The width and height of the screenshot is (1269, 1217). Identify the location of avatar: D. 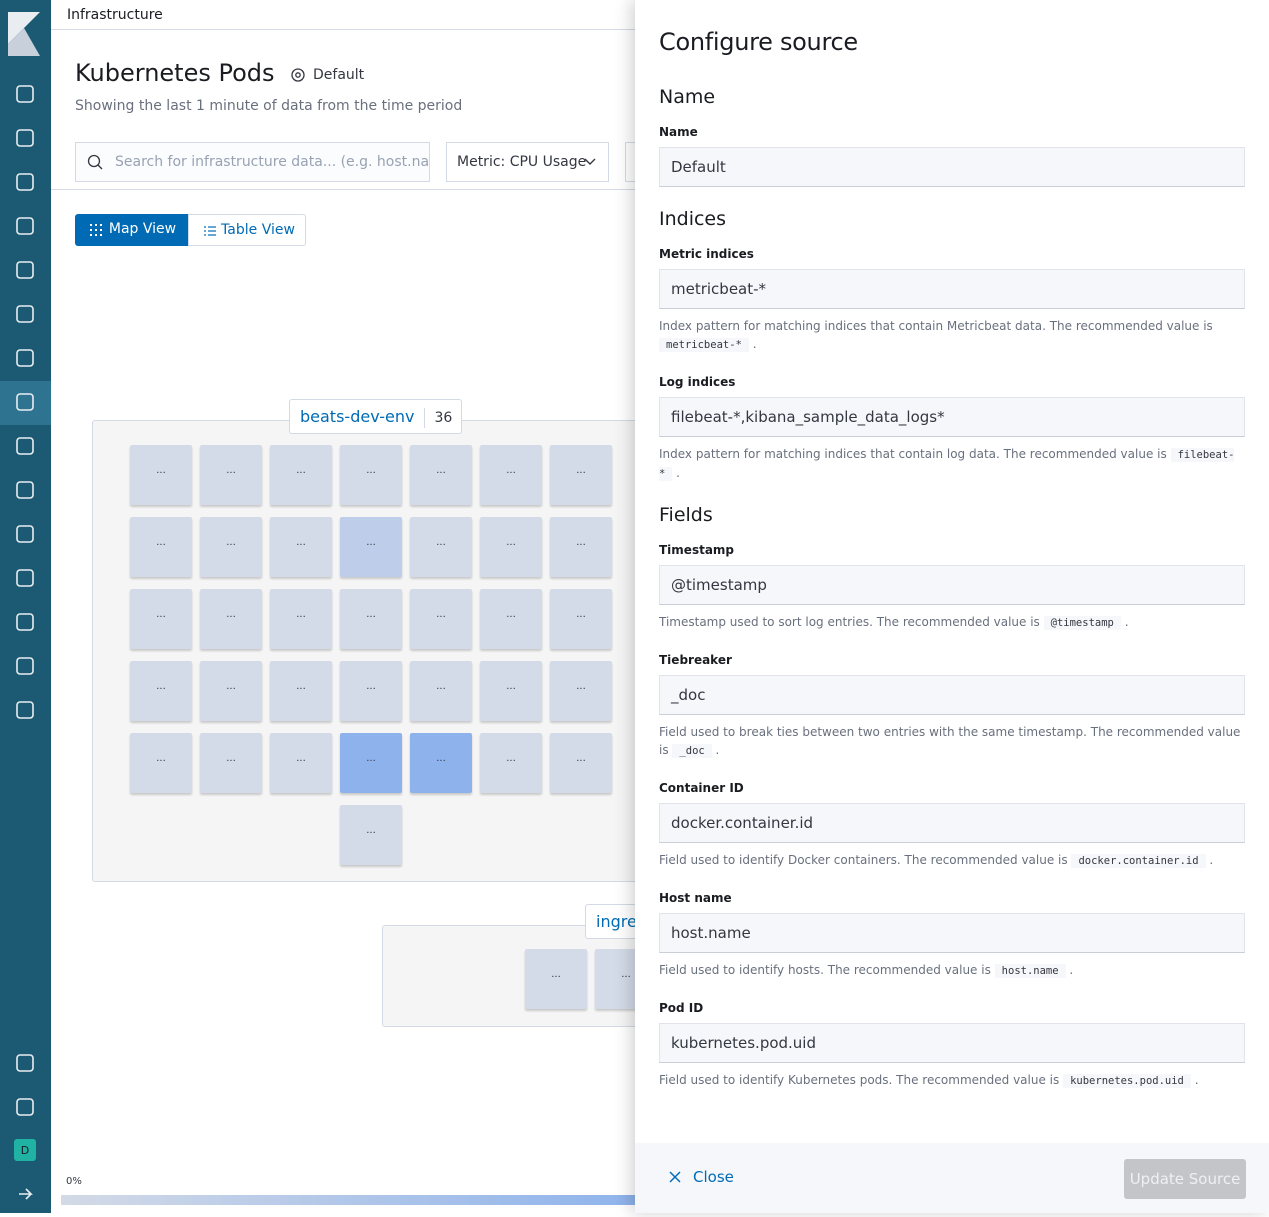
(25, 1150).